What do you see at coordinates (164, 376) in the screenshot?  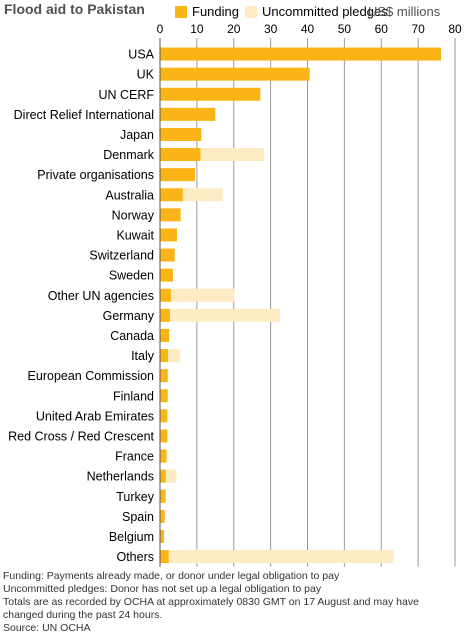 I see `bar-funding-european-commission` at bounding box center [164, 376].